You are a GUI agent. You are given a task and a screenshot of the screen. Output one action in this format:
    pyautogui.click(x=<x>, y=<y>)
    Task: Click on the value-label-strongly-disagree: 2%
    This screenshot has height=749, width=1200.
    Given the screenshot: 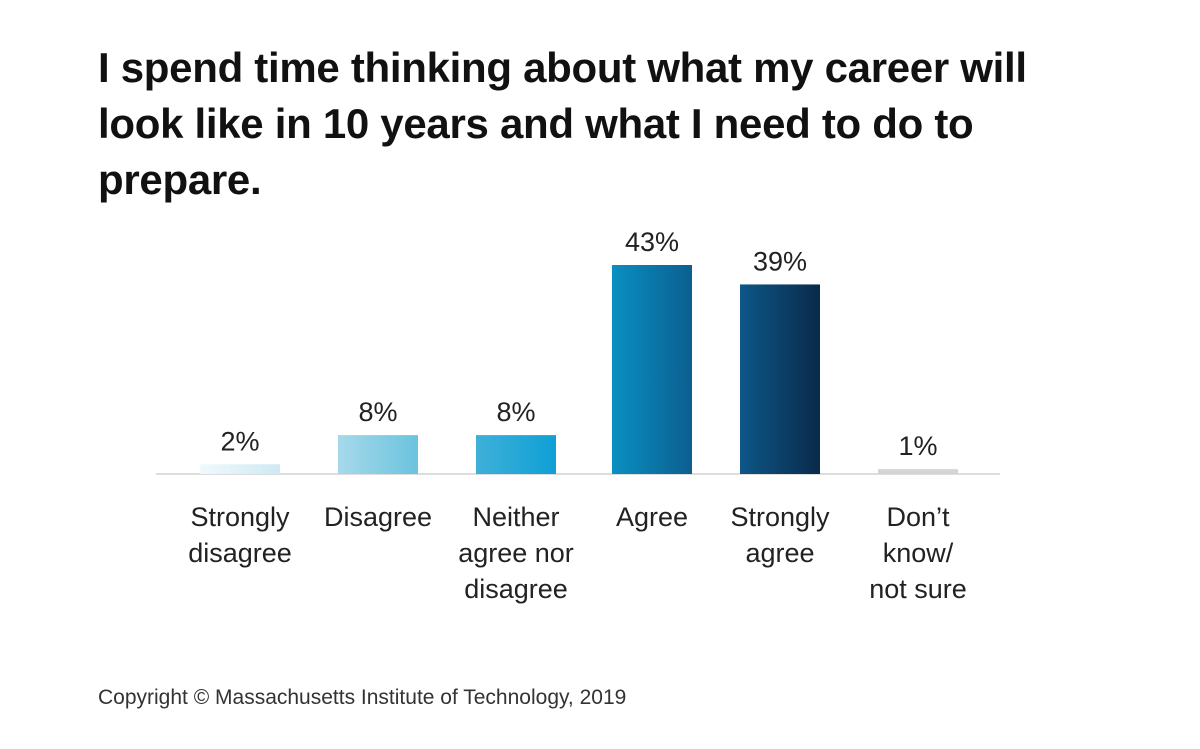 What is the action you would take?
    pyautogui.click(x=239, y=441)
    